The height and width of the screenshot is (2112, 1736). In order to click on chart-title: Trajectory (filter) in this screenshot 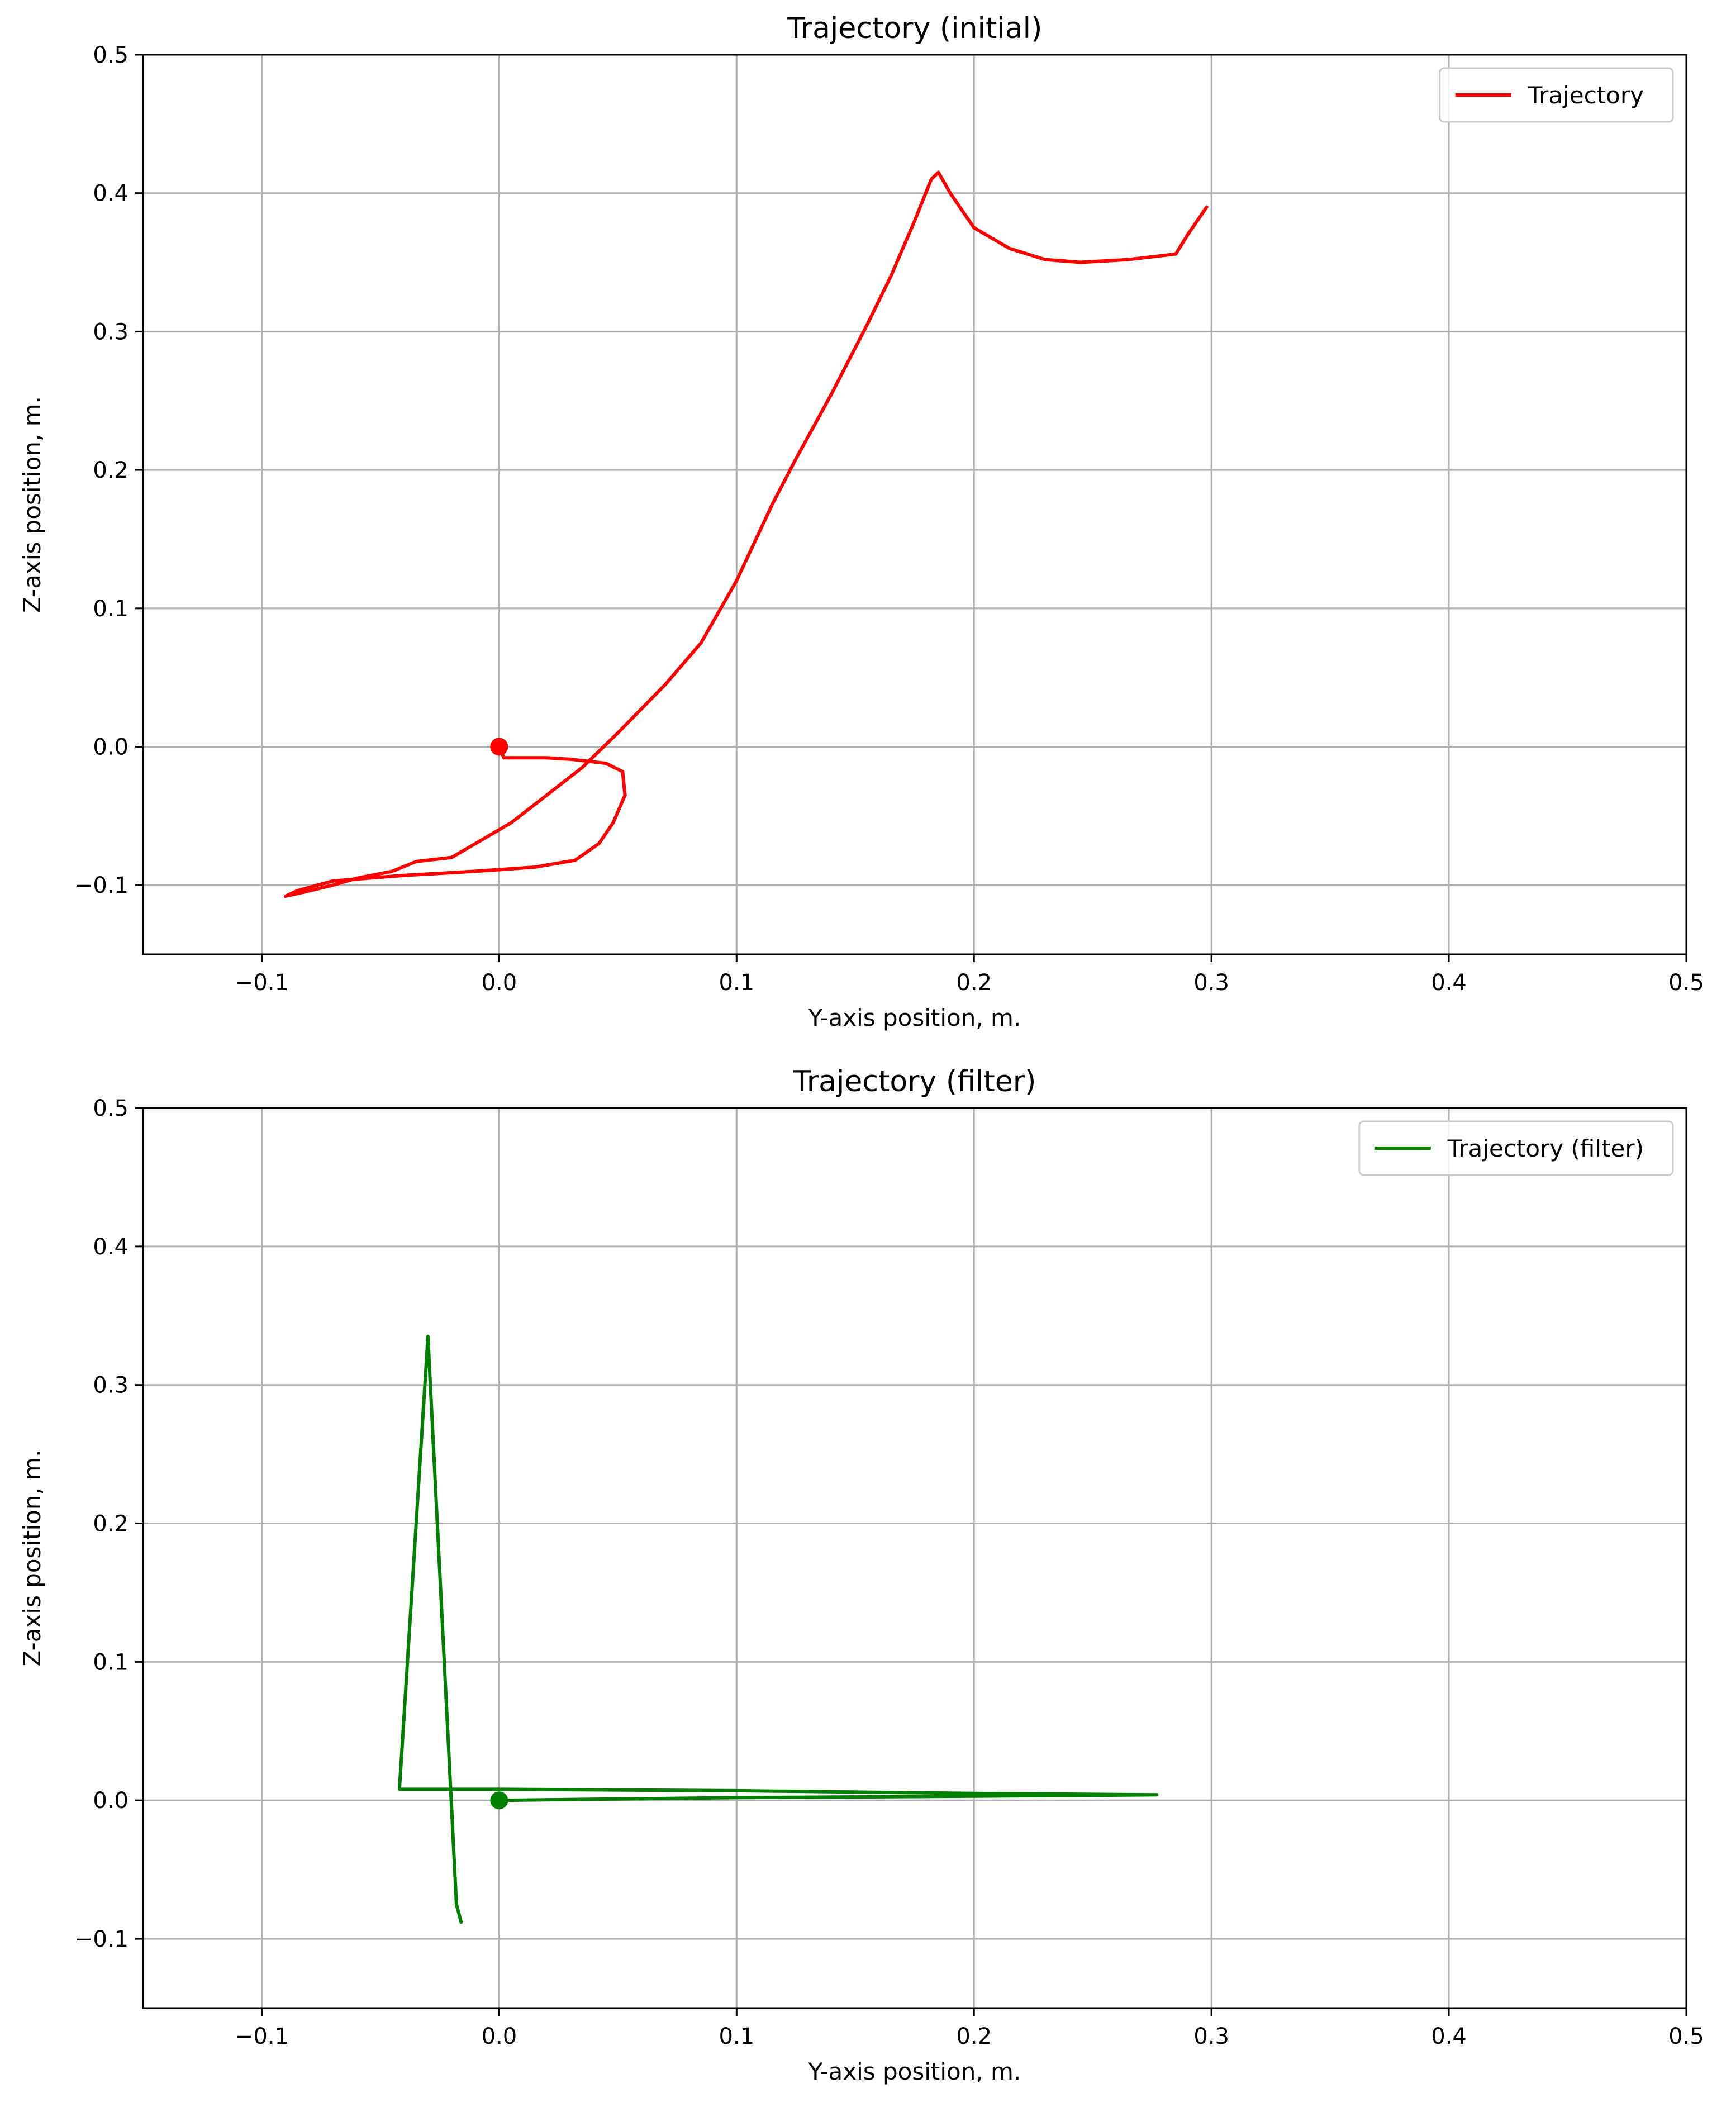, I will do `click(914, 1081)`.